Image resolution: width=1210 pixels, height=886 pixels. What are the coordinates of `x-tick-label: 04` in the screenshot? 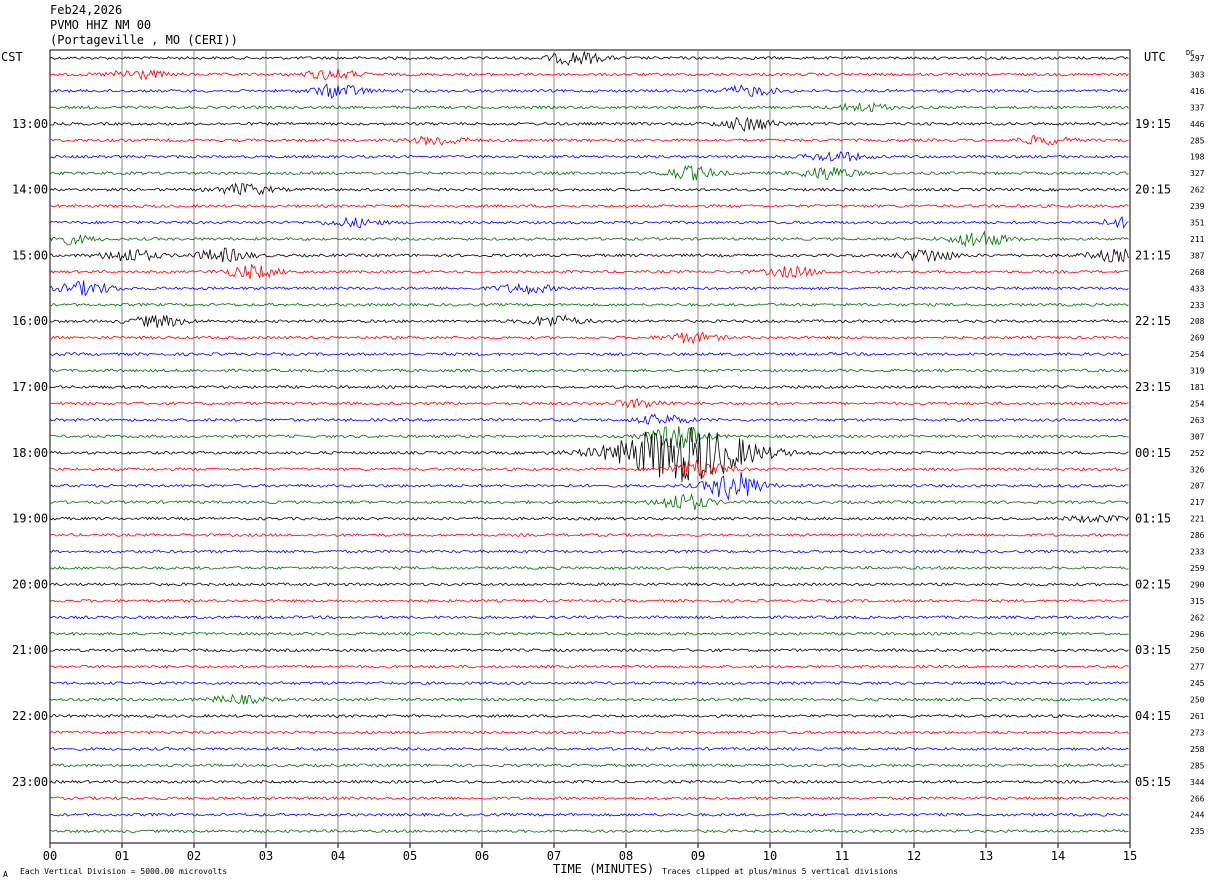 It's located at (338, 856).